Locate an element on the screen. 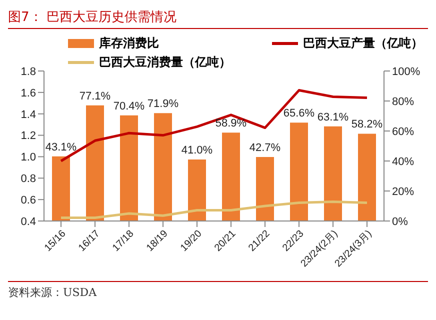  legend-label: 库存消费比 is located at coordinates (129, 43).